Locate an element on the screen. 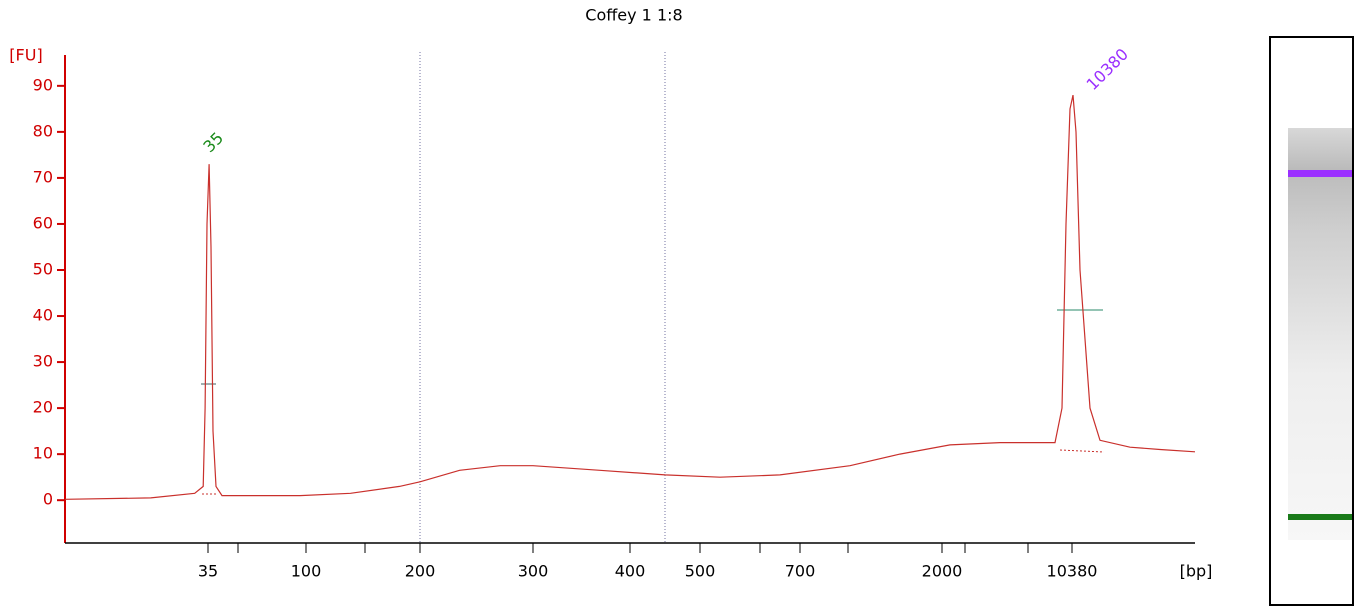  x-tick-label: 35 is located at coordinates (208, 571).